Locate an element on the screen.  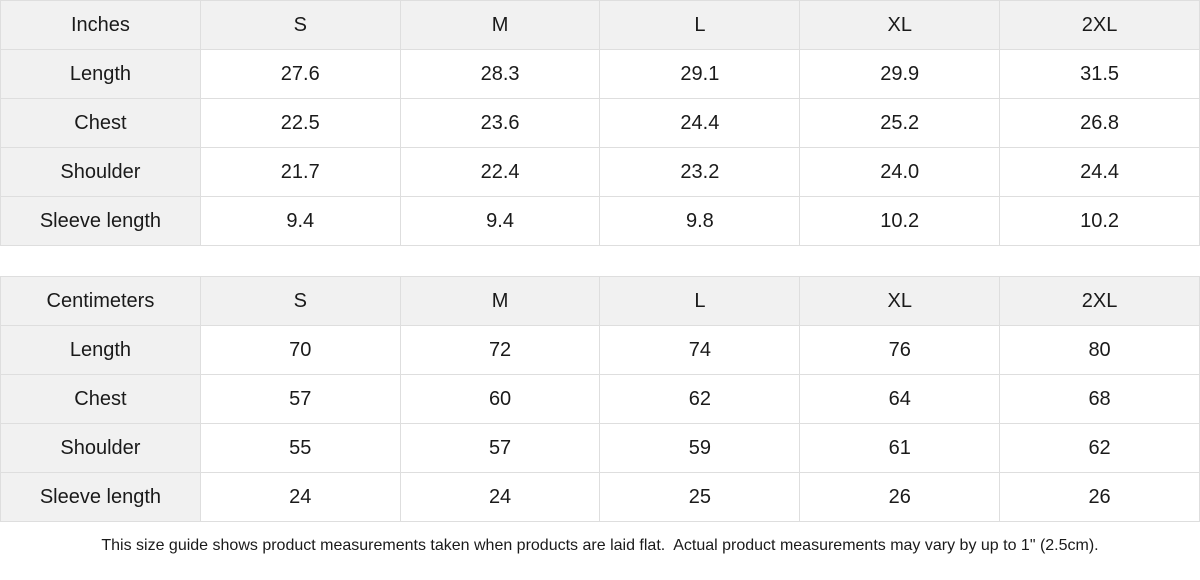
value-cell: 68 is located at coordinates (1099, 399).